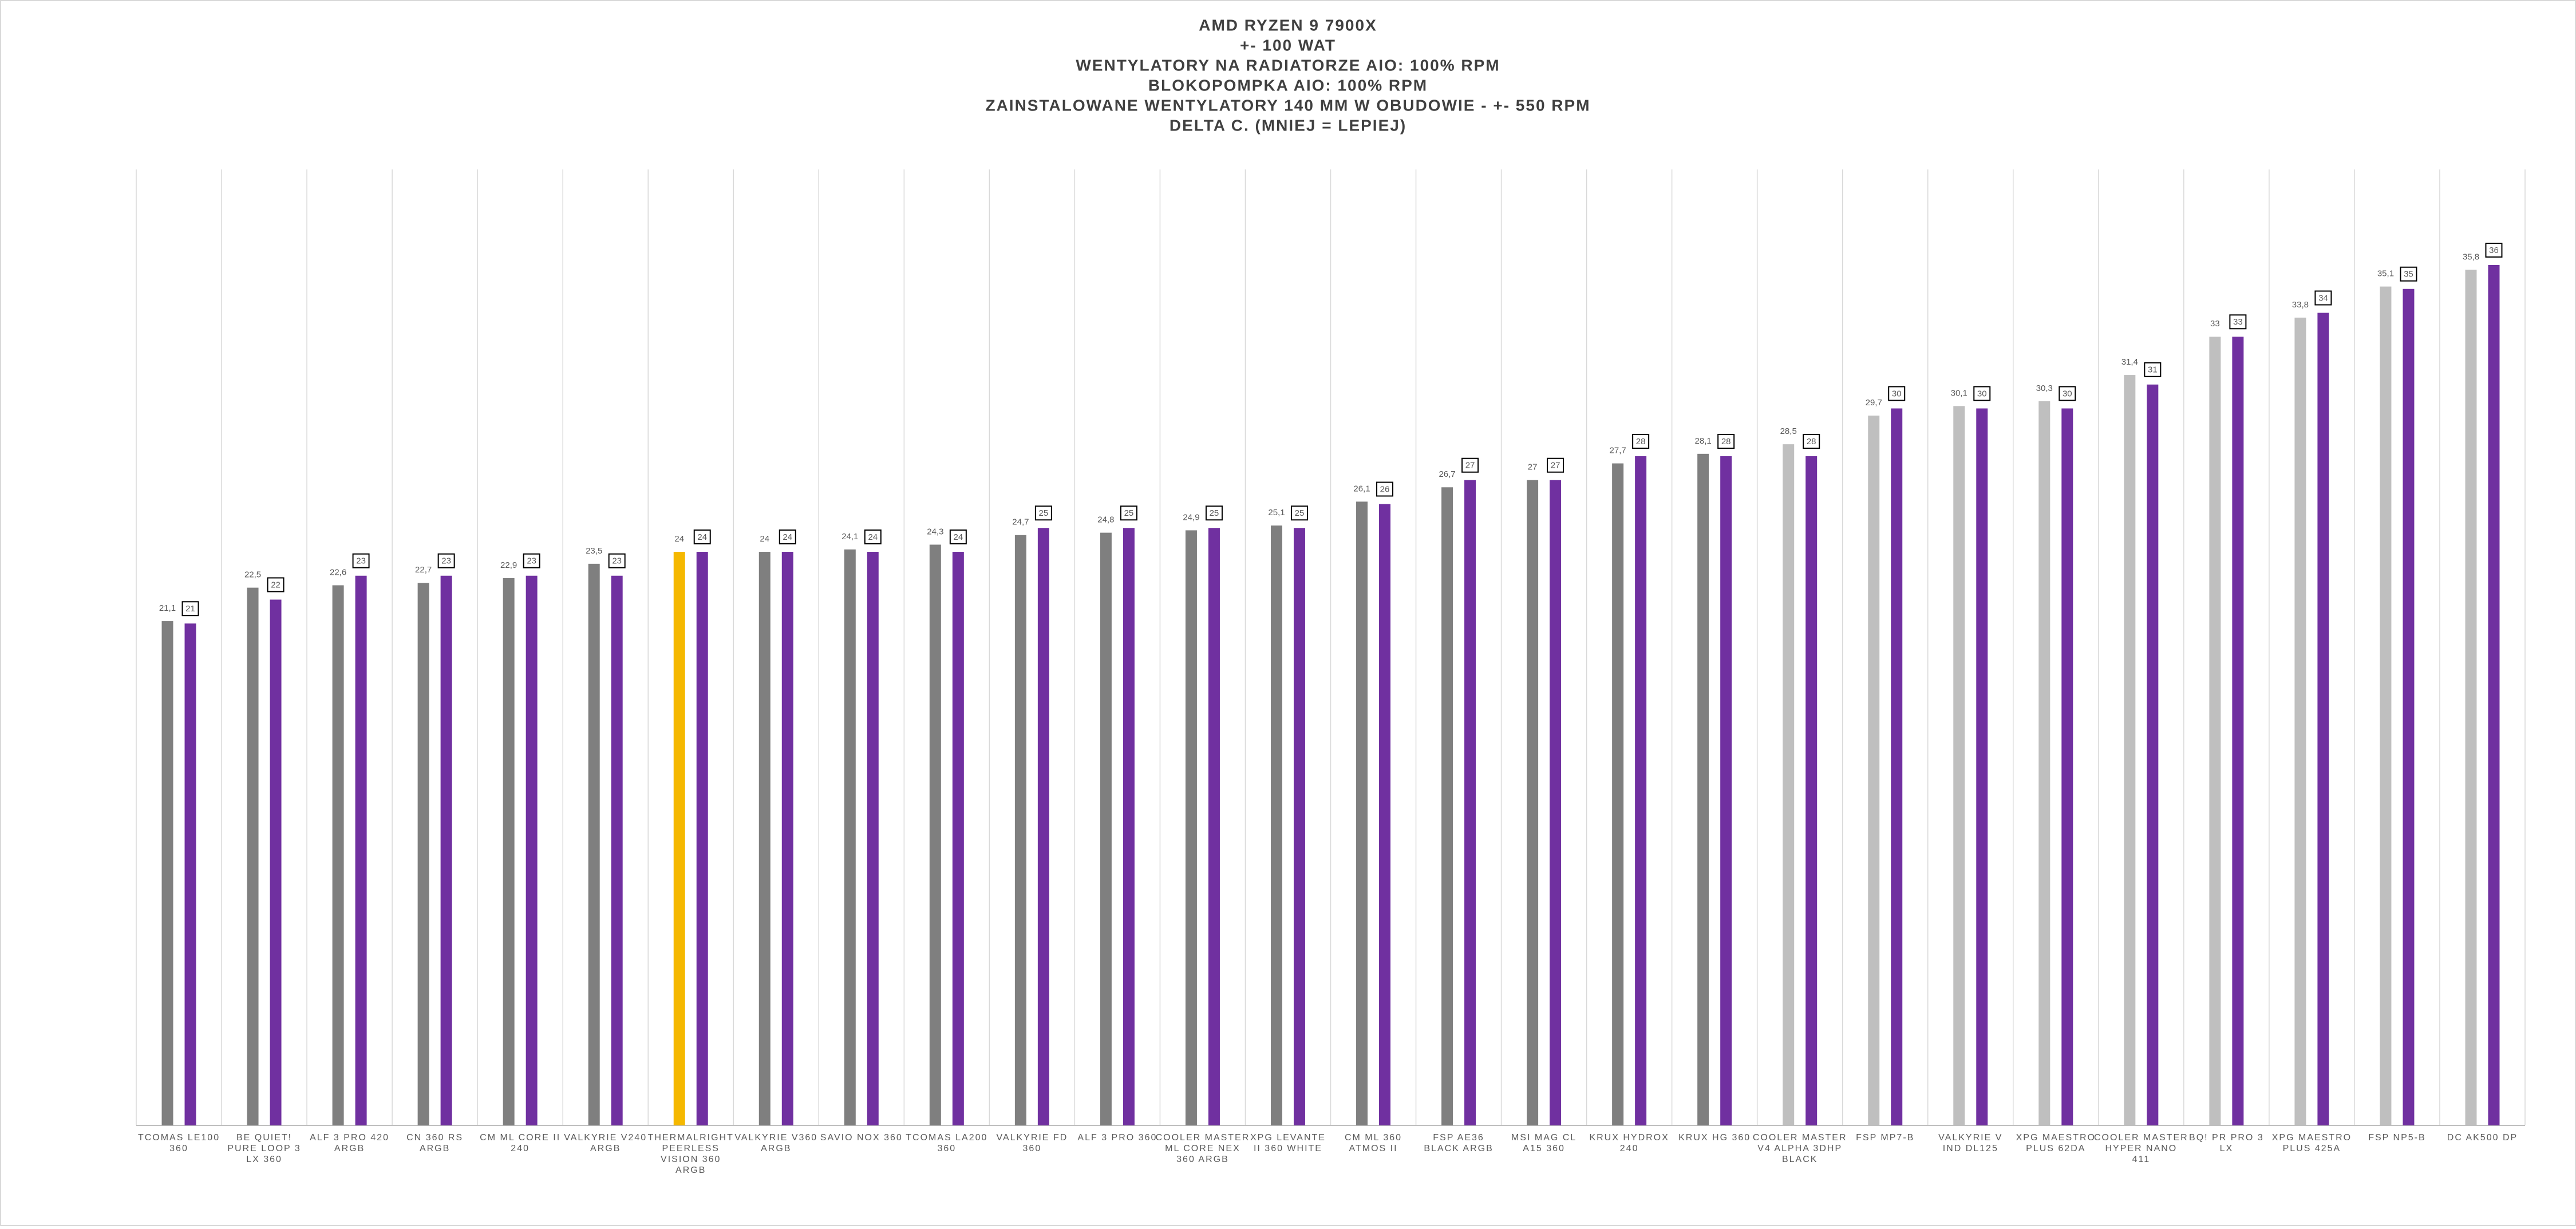 The height and width of the screenshot is (1229, 2576). Describe the element at coordinates (1288, 1143) in the screenshot. I see `x-tick-label: XPG LEVANTE II 360 WHITE` at that location.